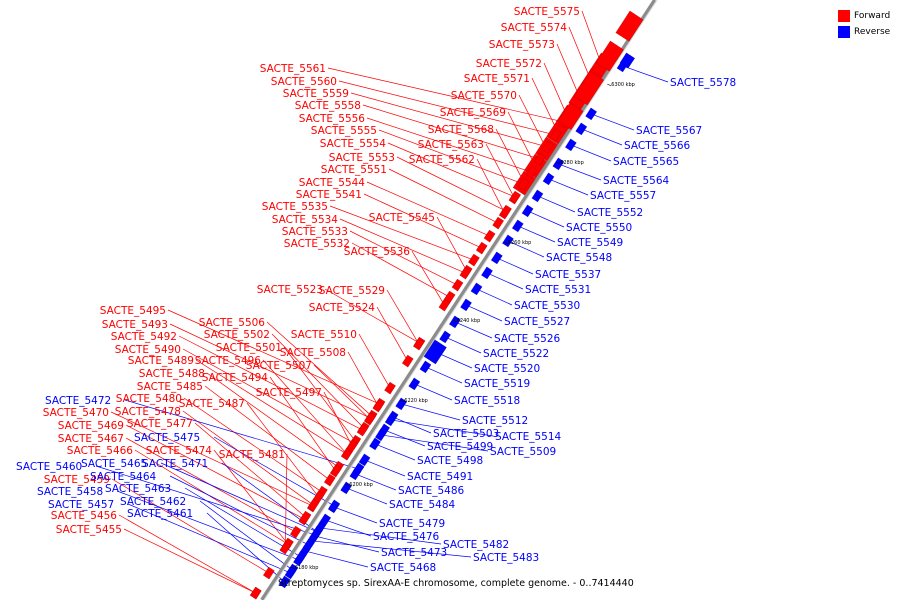  I want to click on forward-gene-label: SACTE_5553, so click(362, 158).